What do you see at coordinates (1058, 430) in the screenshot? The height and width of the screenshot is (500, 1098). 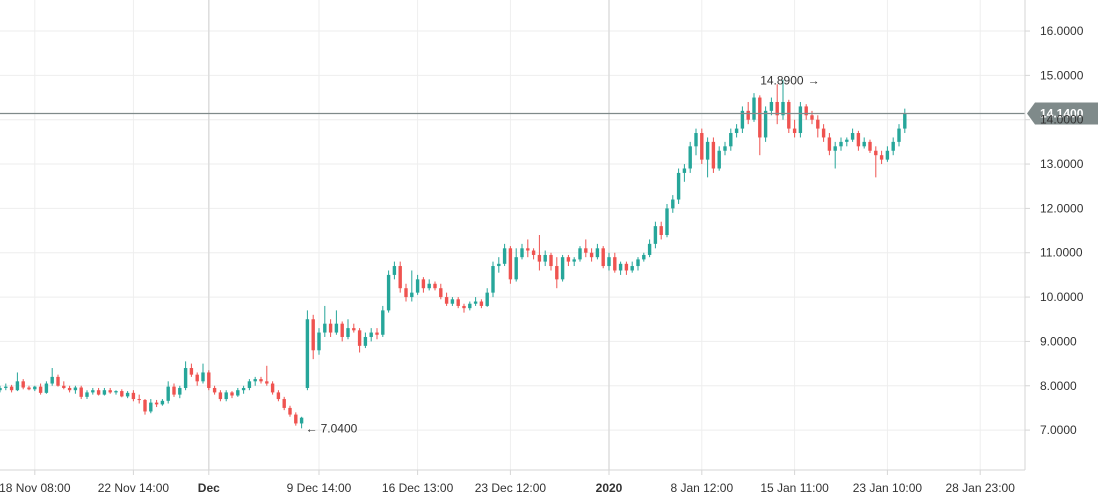 I see `y-tick-label: 7.0000` at bounding box center [1058, 430].